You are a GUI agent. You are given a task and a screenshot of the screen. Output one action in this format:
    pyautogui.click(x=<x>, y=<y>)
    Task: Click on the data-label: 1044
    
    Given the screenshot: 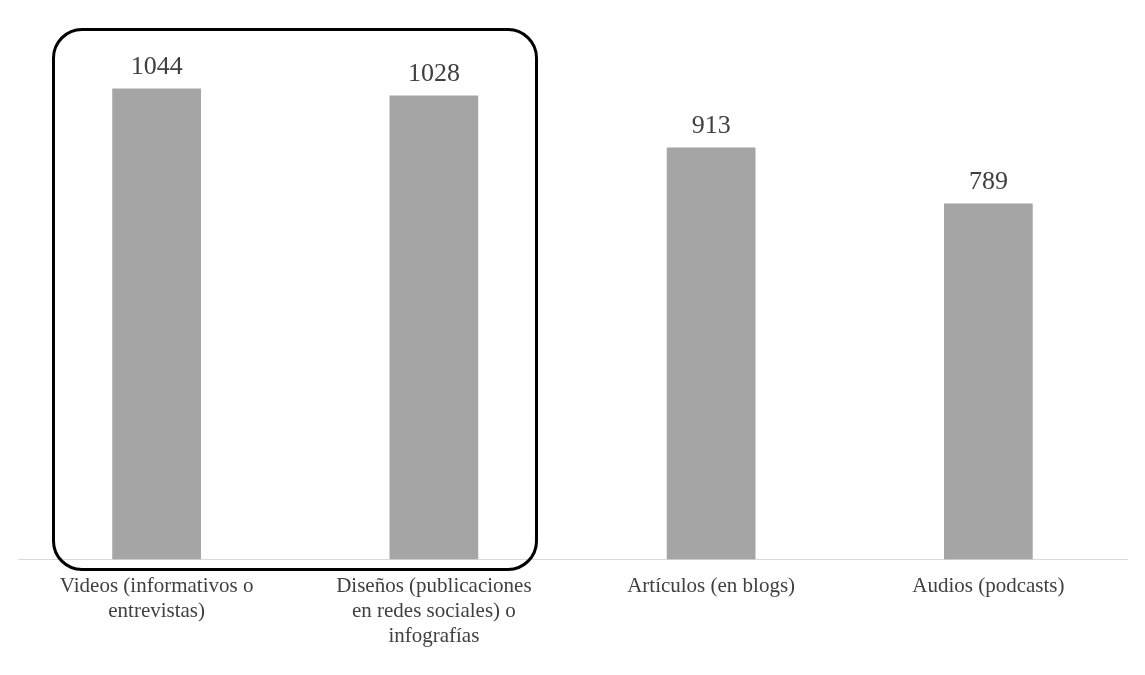 What is the action you would take?
    pyautogui.click(x=156, y=66)
    